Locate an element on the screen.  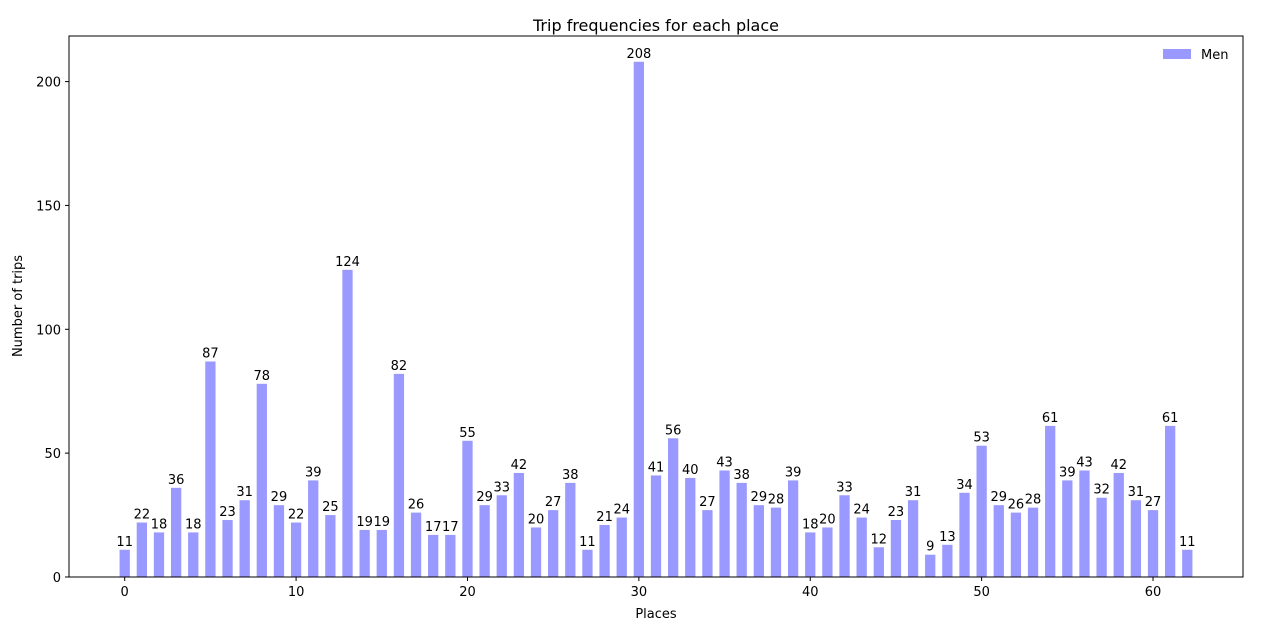
data-label-place-18: 17 is located at coordinates (433, 527).